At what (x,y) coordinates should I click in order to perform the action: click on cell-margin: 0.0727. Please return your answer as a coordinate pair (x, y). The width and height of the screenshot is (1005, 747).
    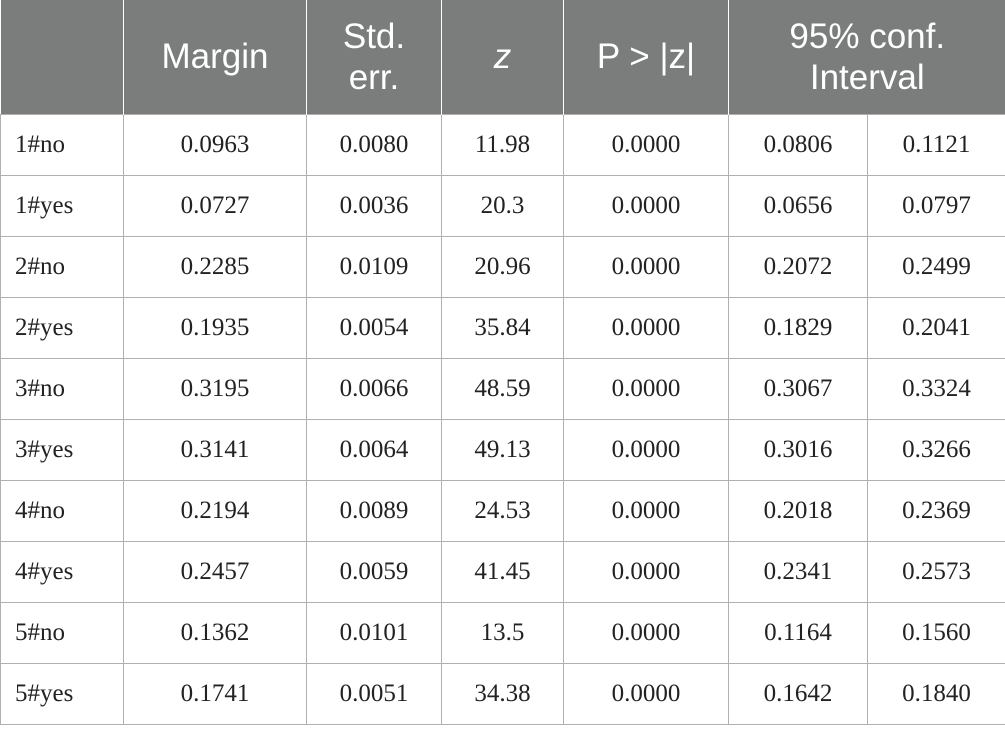
    Looking at the image, I should click on (215, 205).